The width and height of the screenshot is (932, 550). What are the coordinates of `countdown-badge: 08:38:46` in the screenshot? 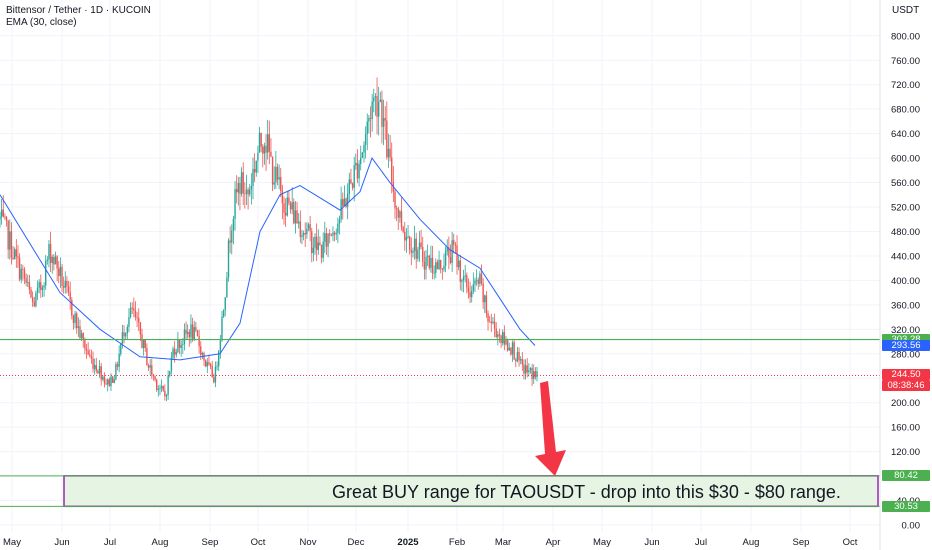 It's located at (906, 385).